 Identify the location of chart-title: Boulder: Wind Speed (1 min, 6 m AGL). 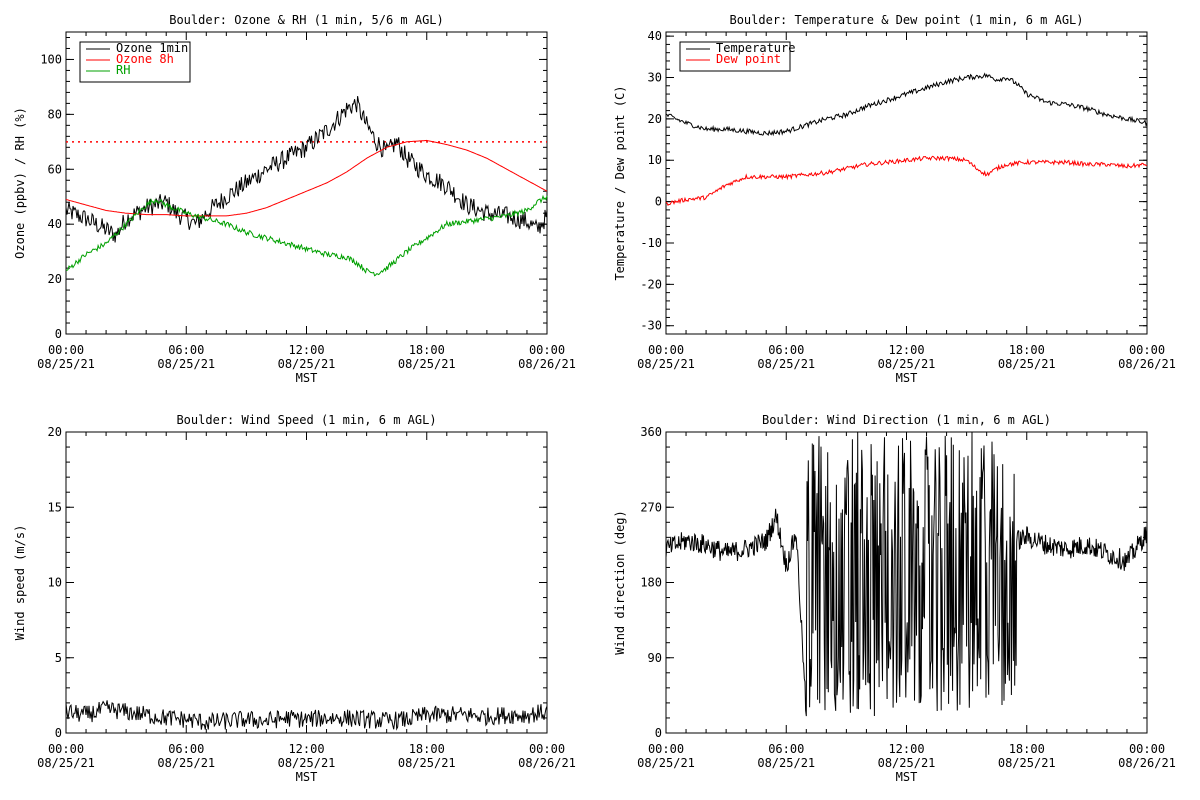
(306, 420).